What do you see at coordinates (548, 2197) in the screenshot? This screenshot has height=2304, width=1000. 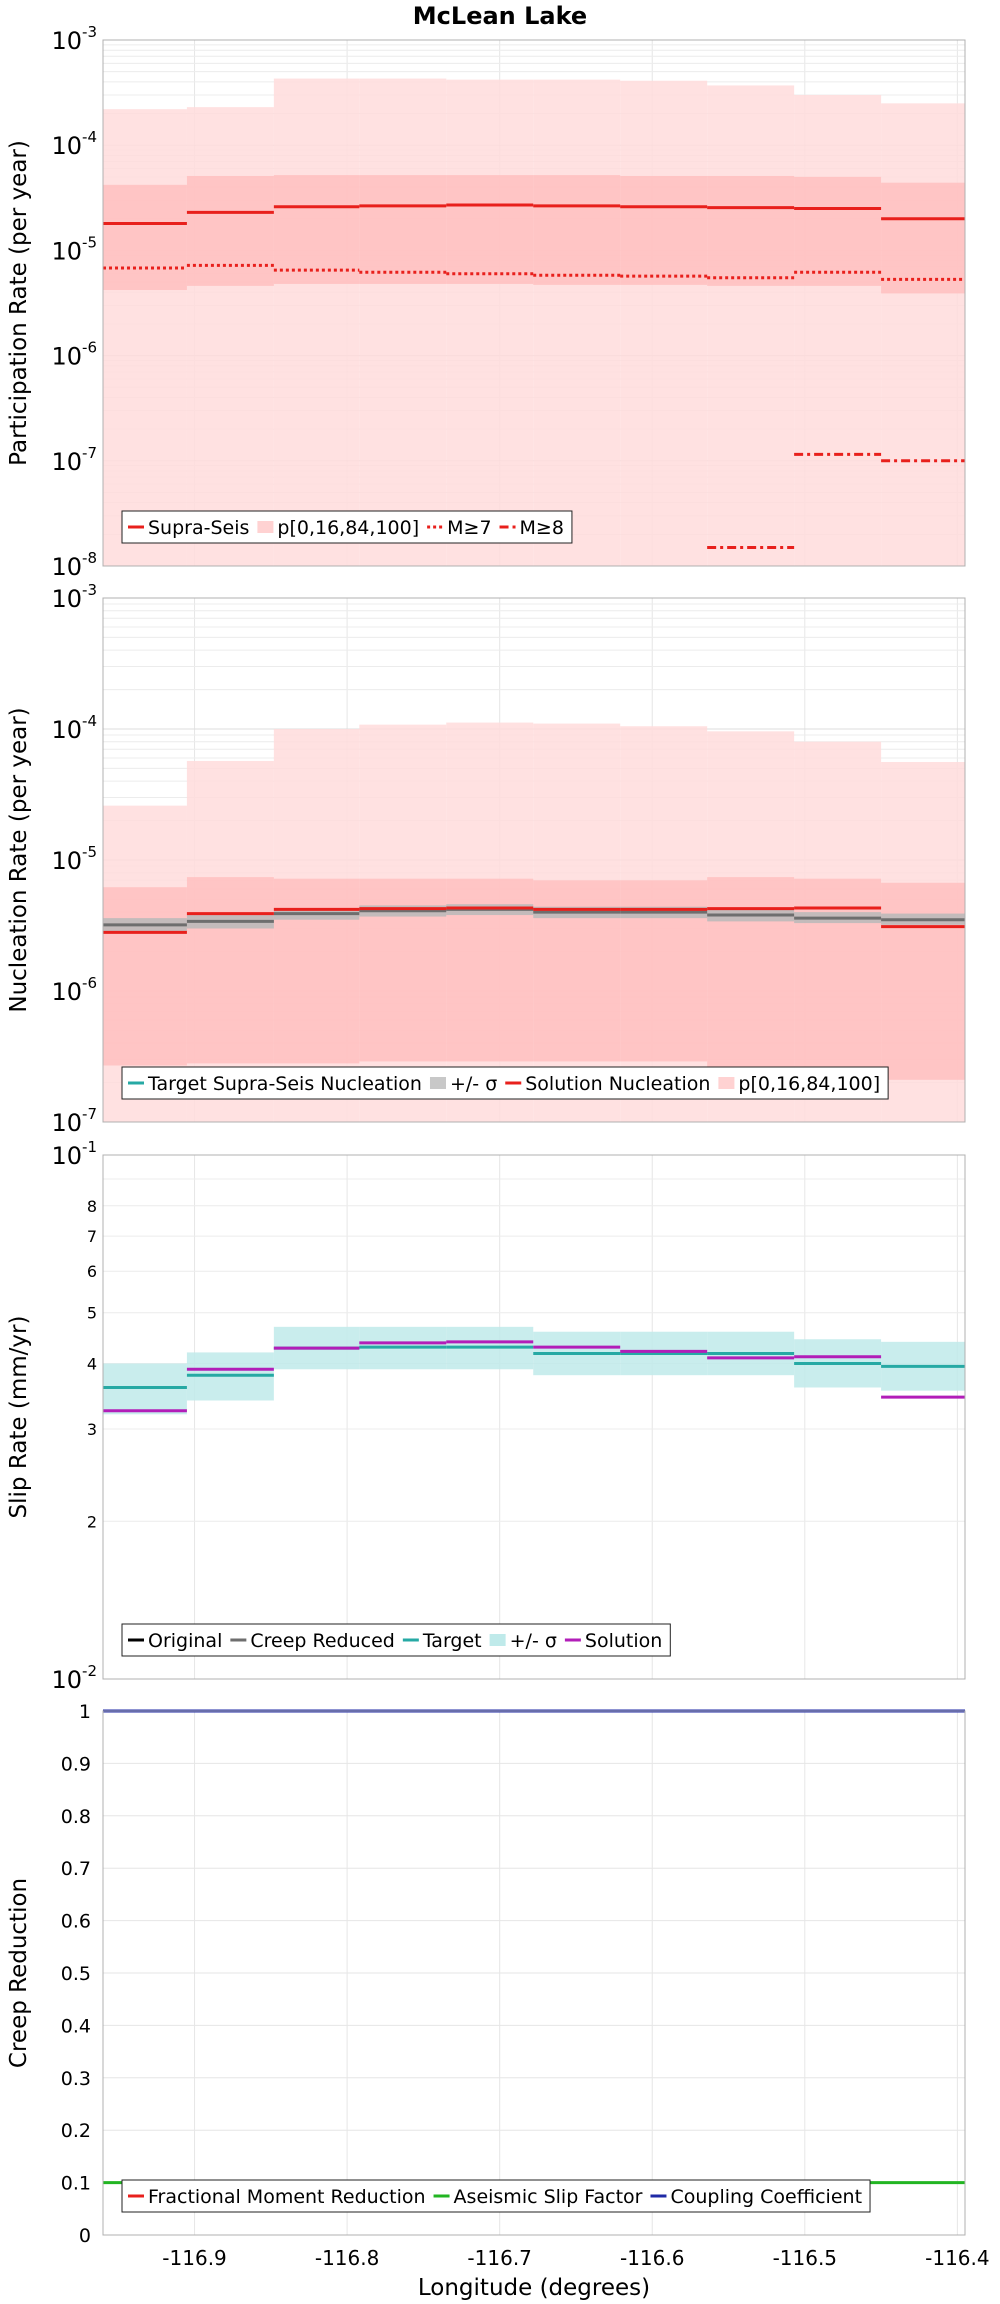 I see `legend-label: Aseismic Slip Factor` at bounding box center [548, 2197].